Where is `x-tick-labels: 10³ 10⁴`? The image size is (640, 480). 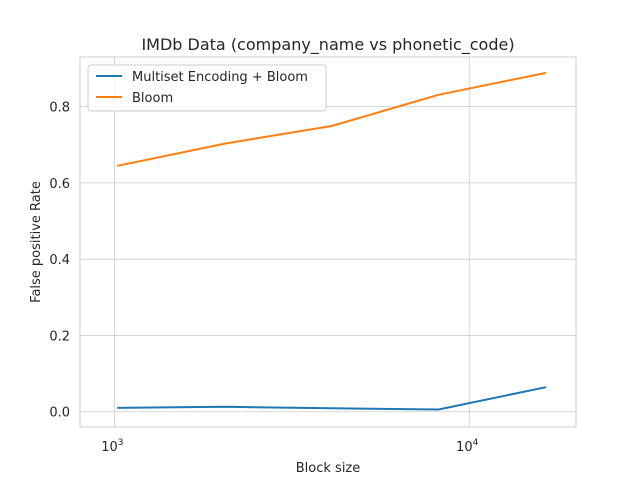
x-tick-labels: 10³ 10⁴ is located at coordinates (289, 446).